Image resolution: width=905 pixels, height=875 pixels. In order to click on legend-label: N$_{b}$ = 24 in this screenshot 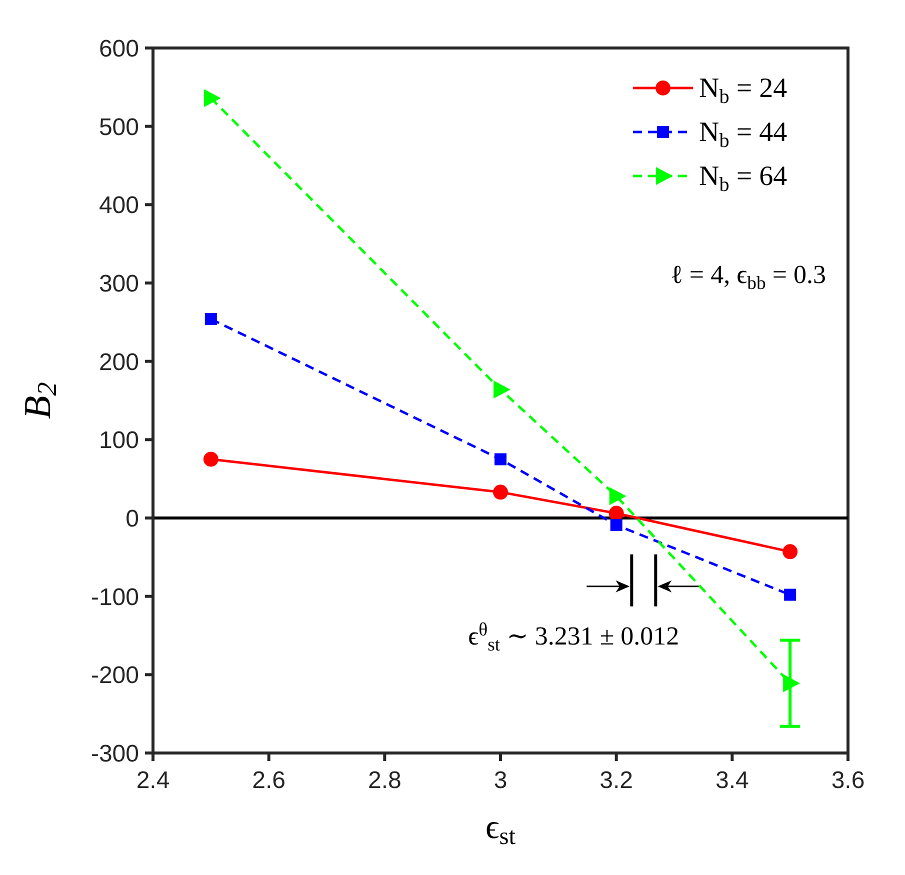, I will do `click(743, 90)`.